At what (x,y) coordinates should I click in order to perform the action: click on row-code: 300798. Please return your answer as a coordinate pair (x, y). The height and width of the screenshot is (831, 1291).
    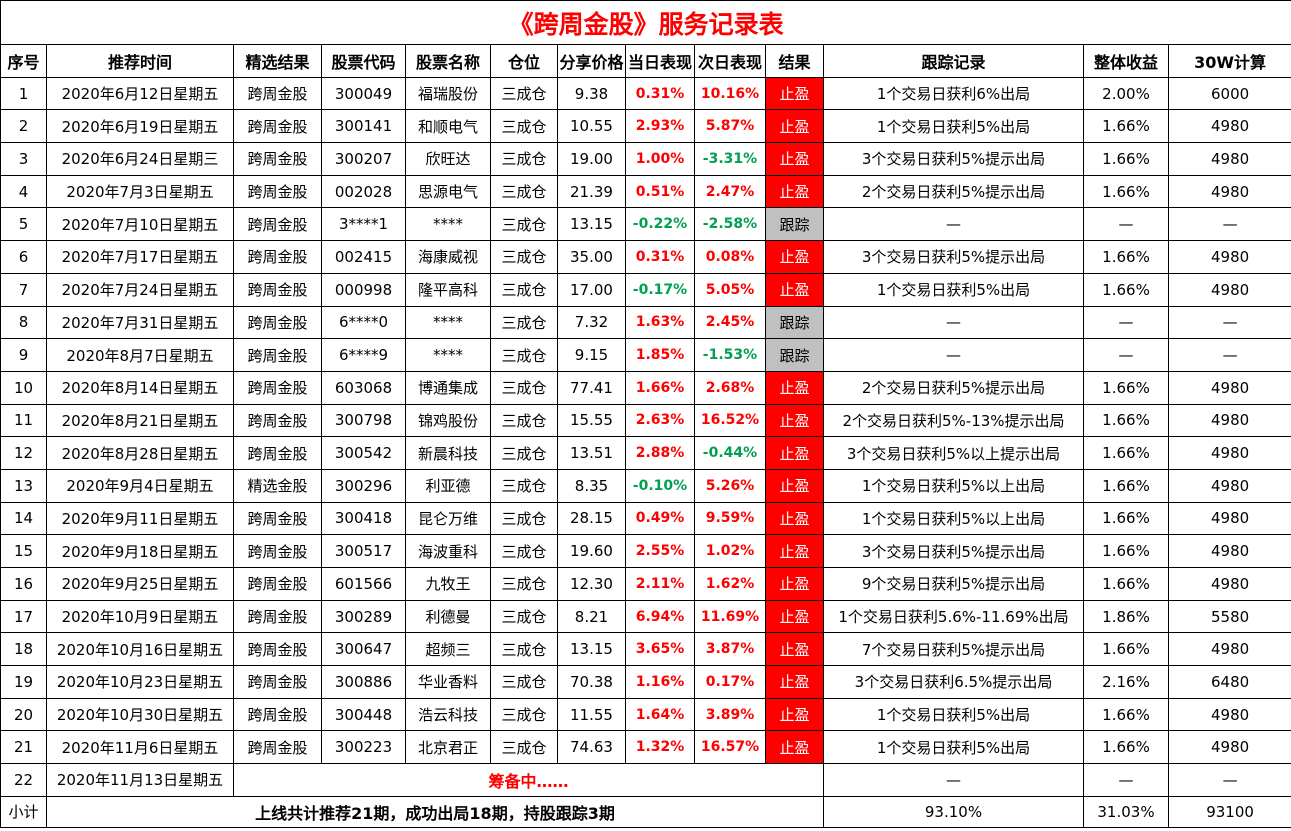
    Looking at the image, I should click on (363, 420).